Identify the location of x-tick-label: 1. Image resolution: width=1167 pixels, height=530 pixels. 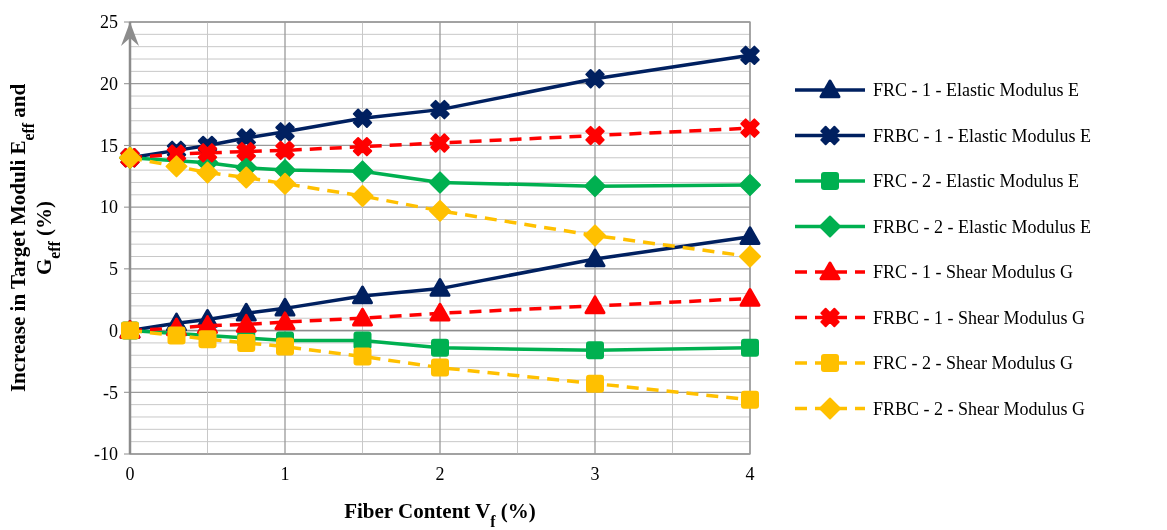
(285, 474).